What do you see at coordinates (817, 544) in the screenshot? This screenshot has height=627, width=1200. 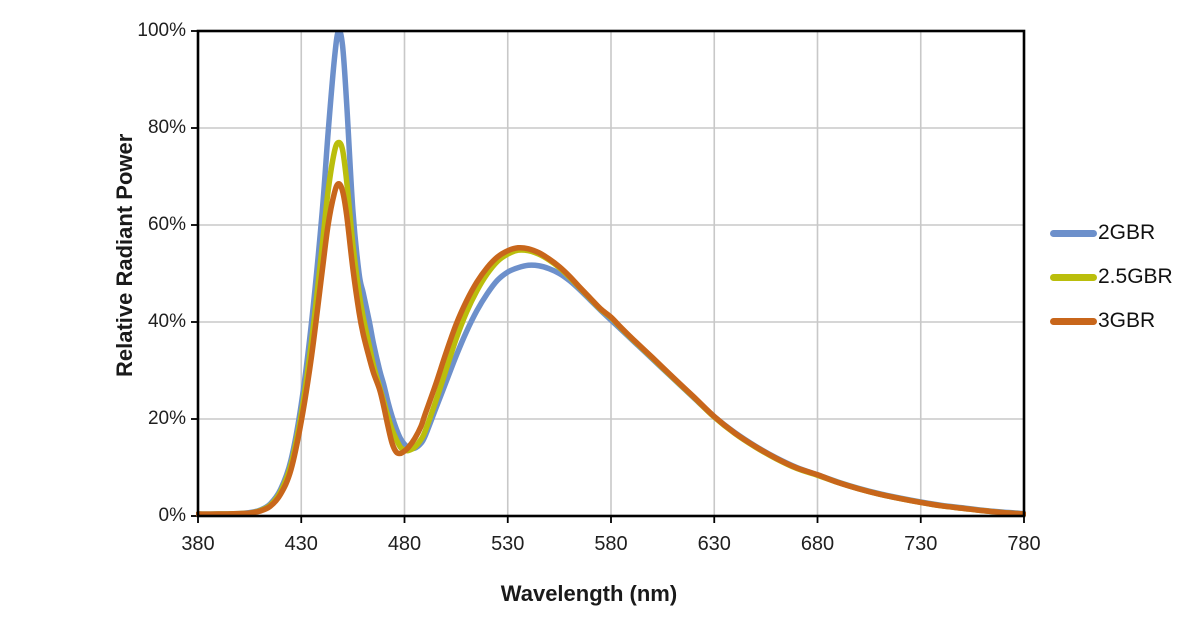 I see `x-tick-label: 680` at bounding box center [817, 544].